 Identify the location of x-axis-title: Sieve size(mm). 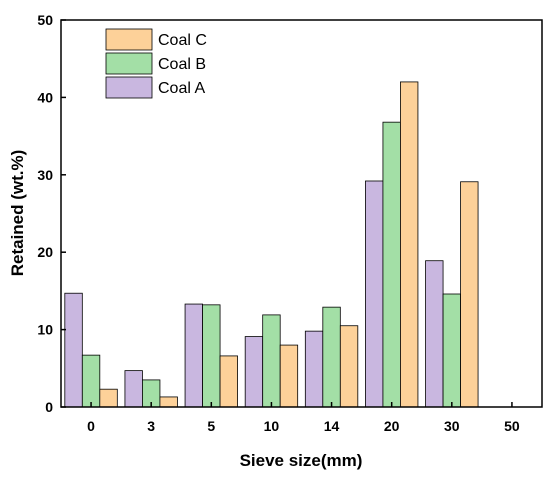
(301, 460).